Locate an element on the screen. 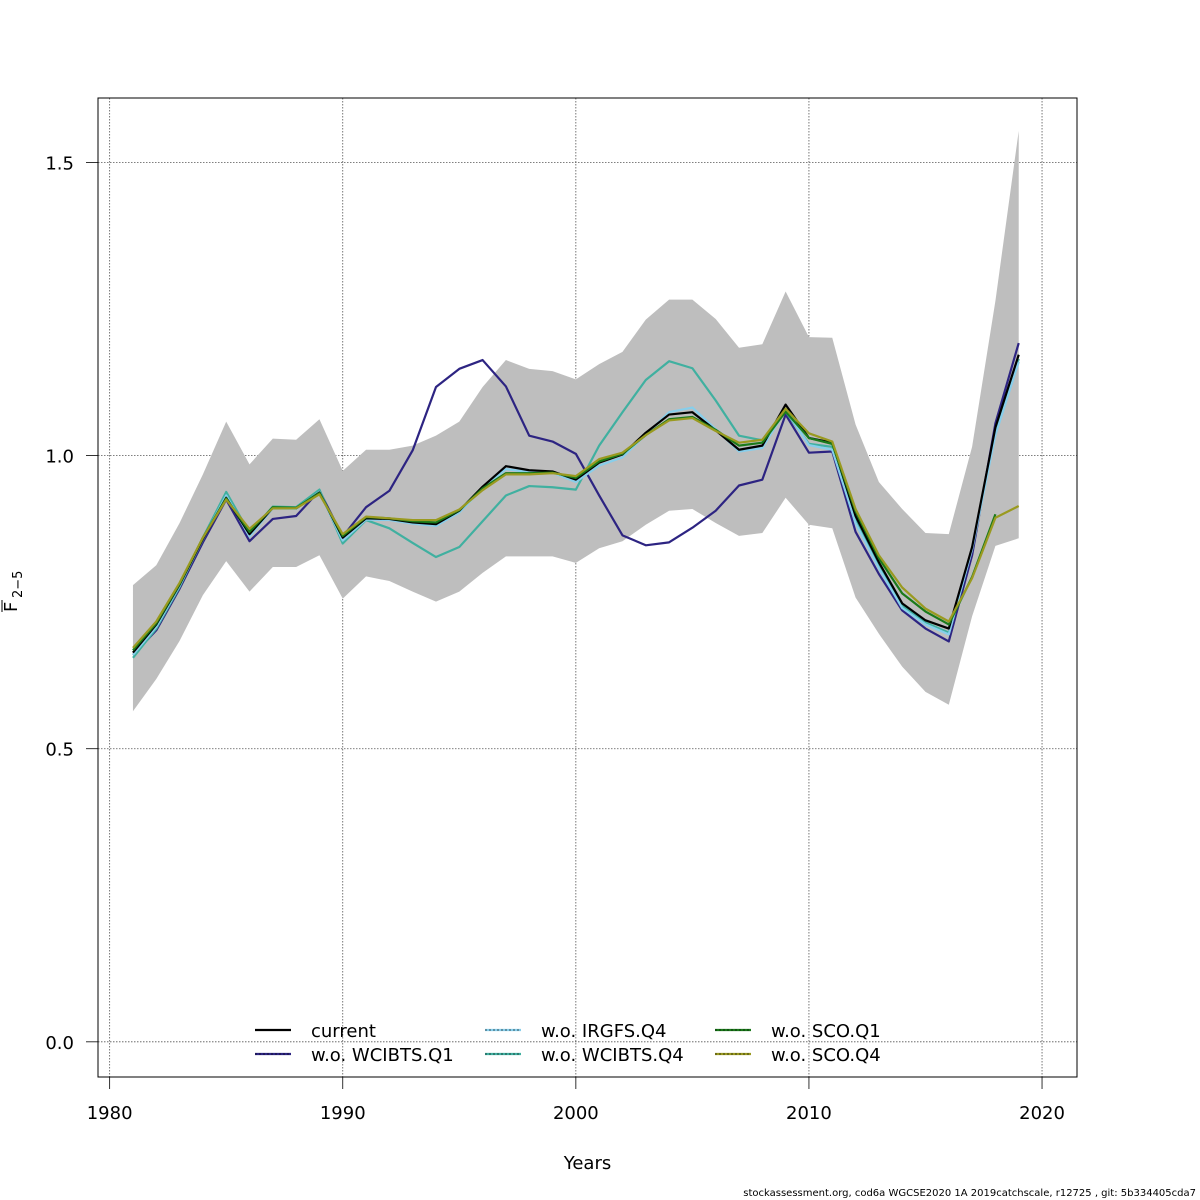  series-line-w-o-sco-q4 is located at coordinates (576, 528).